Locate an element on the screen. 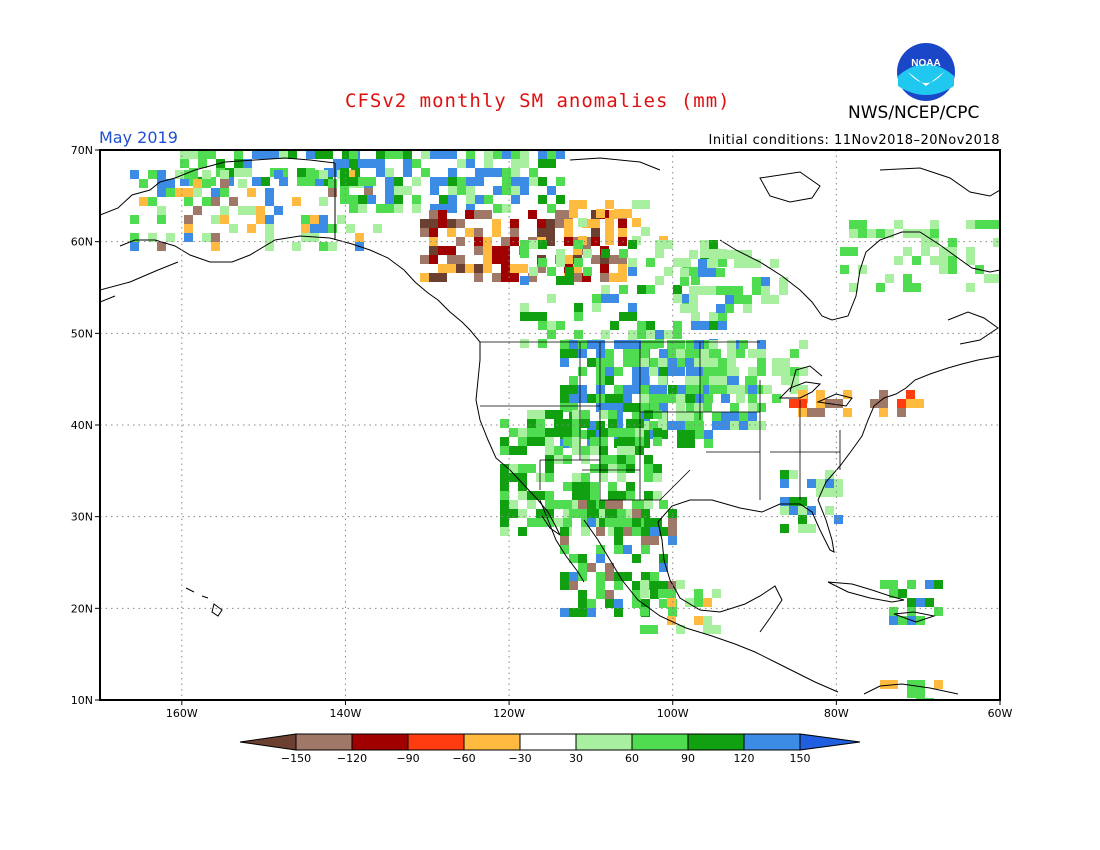 This screenshot has width=1100, height=850. colorbar-arrow-right is located at coordinates (830, 742).